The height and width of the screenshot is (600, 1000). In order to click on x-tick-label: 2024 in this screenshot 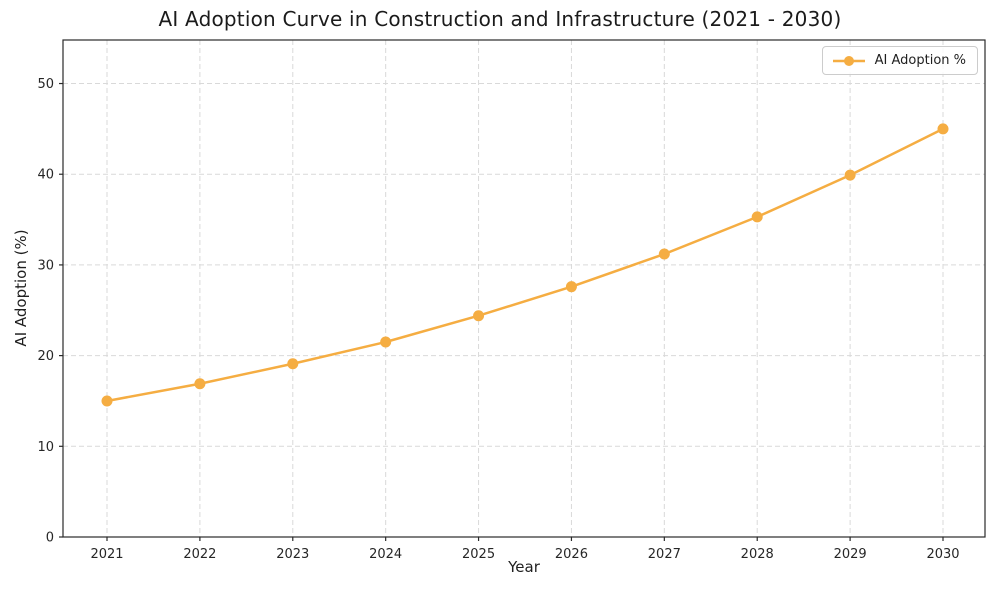, I will do `click(385, 554)`.